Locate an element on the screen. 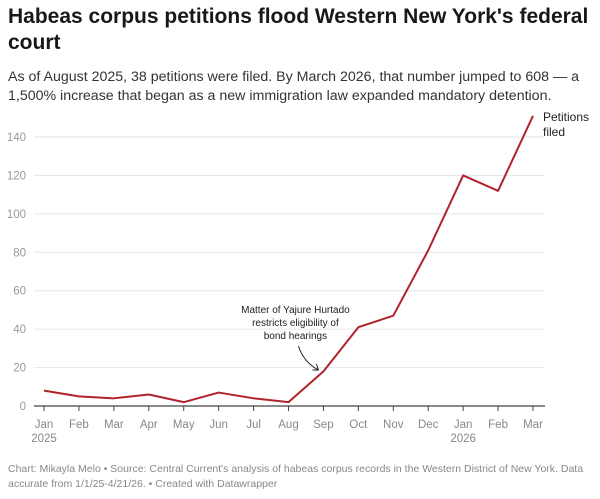 This screenshot has height=499, width=600. y-tick-label: 60 is located at coordinates (19, 292).